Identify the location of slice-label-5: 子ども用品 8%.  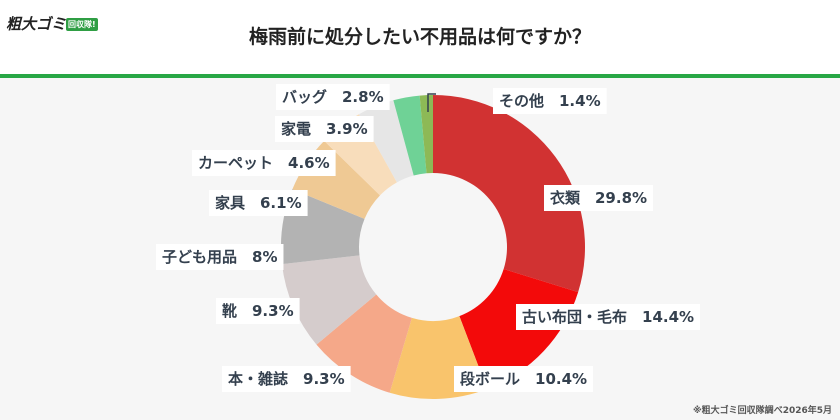
(220, 257).